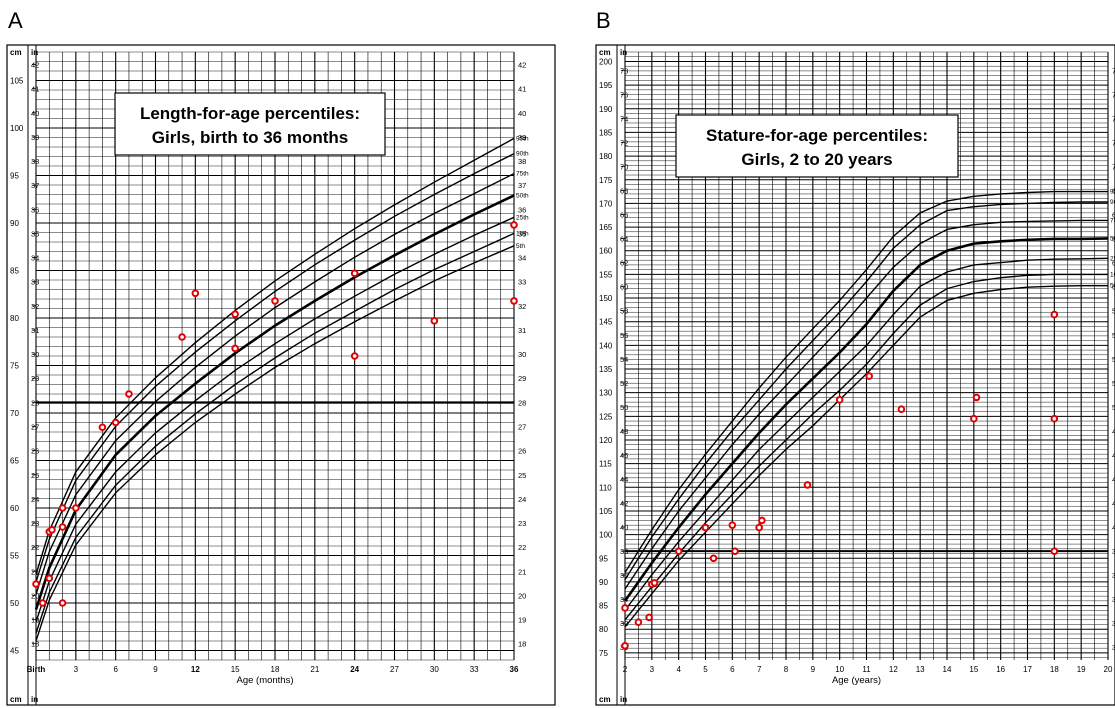 The height and width of the screenshot is (708, 1115). I want to click on in-tick-label-right: 50, so click(1113, 407).